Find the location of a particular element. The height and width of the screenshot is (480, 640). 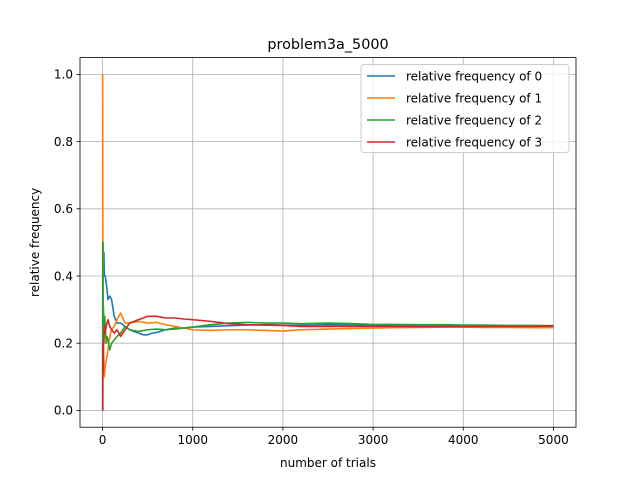

x-tick-label: 3000 is located at coordinates (373, 440).